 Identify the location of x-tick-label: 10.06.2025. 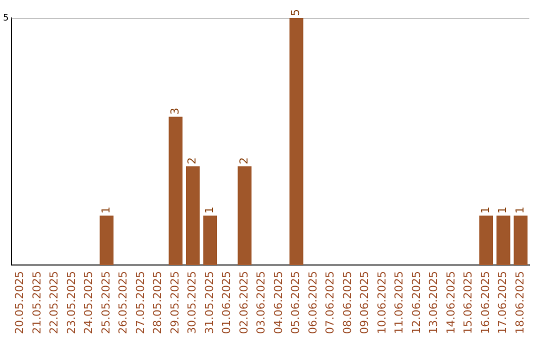
(381, 302).